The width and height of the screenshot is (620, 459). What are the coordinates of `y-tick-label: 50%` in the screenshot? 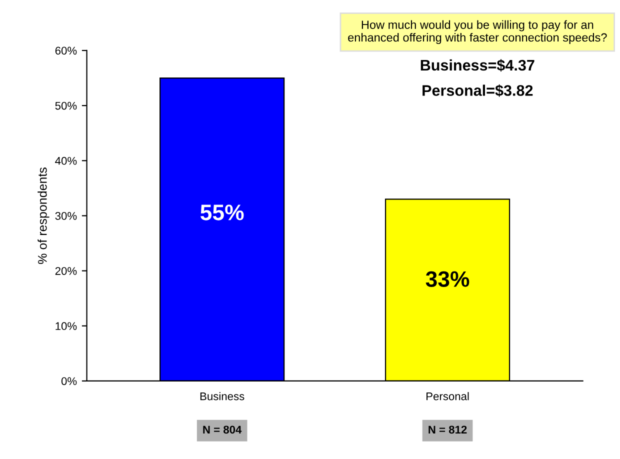 It's located at (66, 106).